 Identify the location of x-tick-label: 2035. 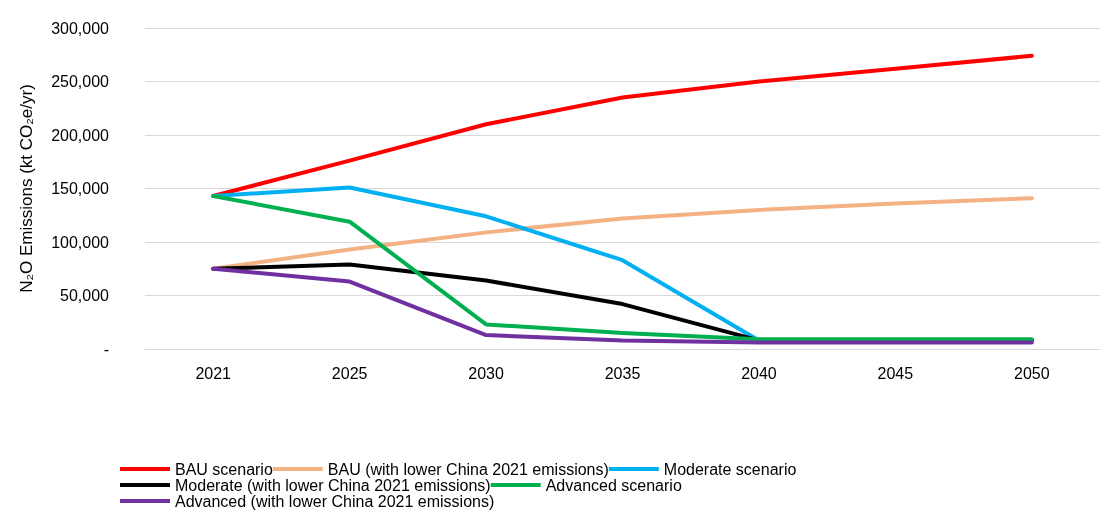
(622, 373).